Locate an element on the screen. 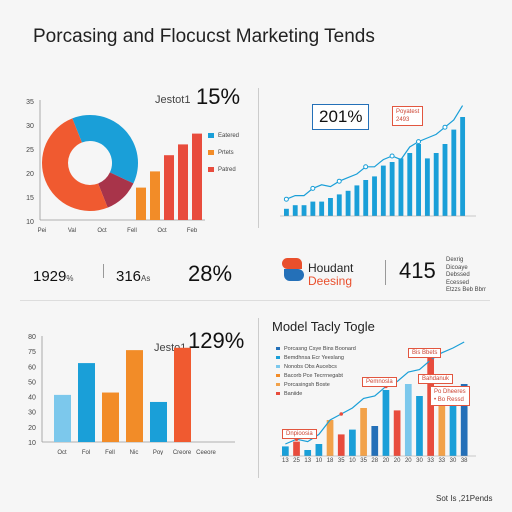 This screenshot has height=512, width=512. tl-y-tick: 20 is located at coordinates (30, 174).